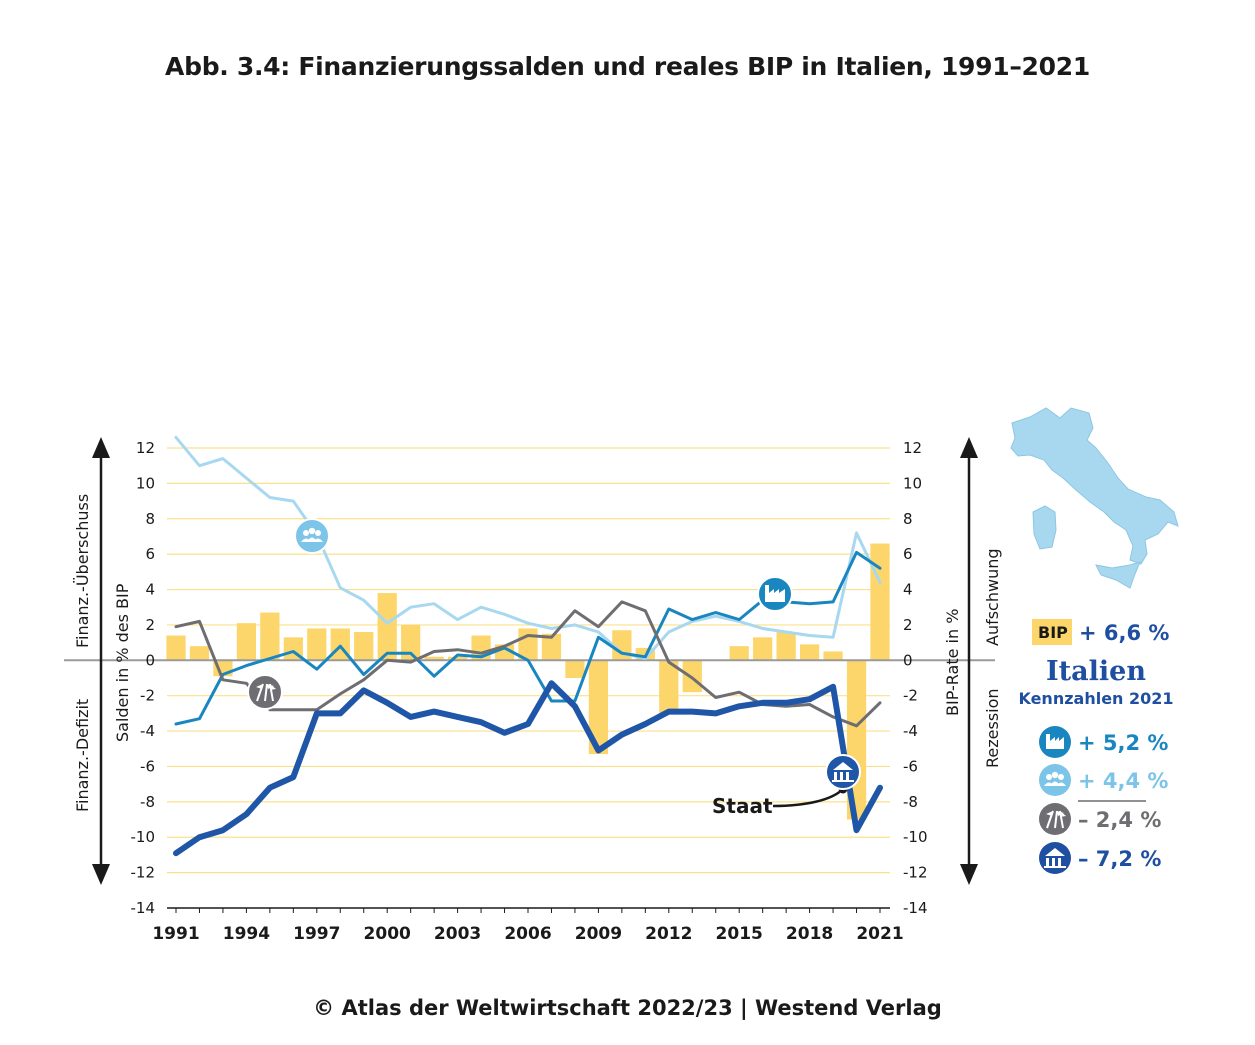  I want to click on y-tick-right: 8, so click(908, 519).